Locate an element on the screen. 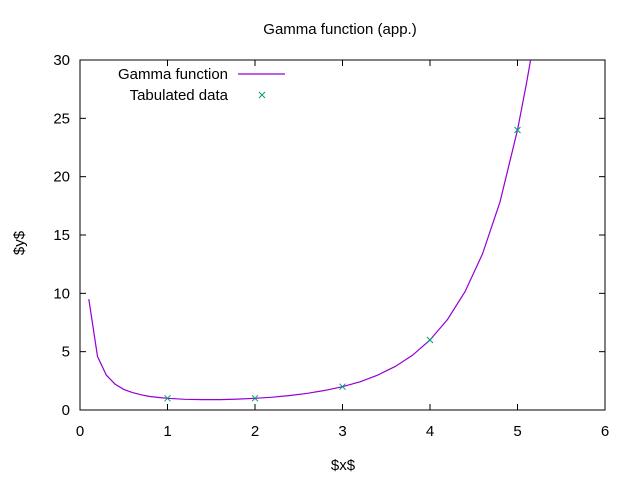 The width and height of the screenshot is (640, 480). x-tick-label: 2 is located at coordinates (255, 431).